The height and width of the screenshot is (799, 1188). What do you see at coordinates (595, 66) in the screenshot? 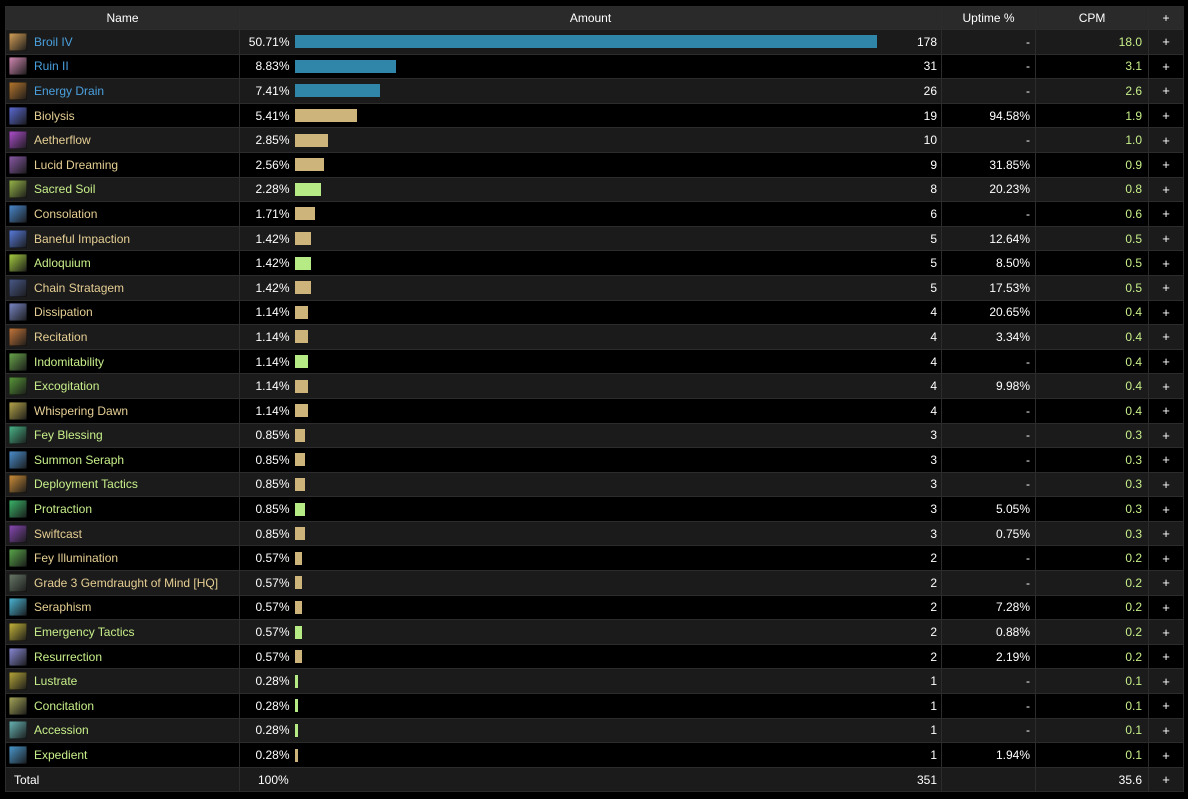
I see `table-row: Ruin II 8.83% 31-3.1 +` at bounding box center [595, 66].